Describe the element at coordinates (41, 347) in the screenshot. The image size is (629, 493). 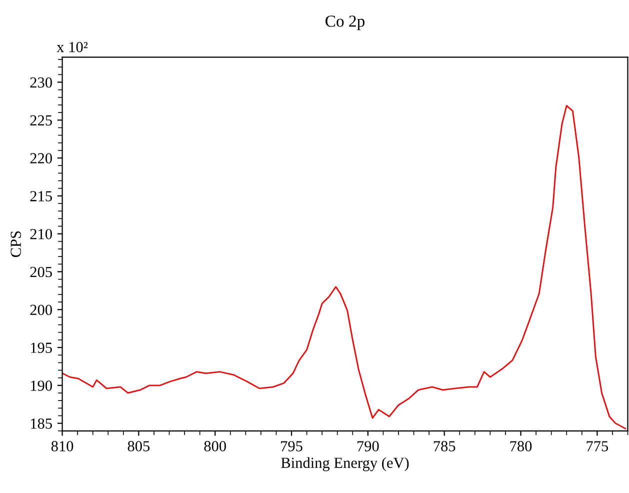
I see `y-tick-label: 195` at that location.